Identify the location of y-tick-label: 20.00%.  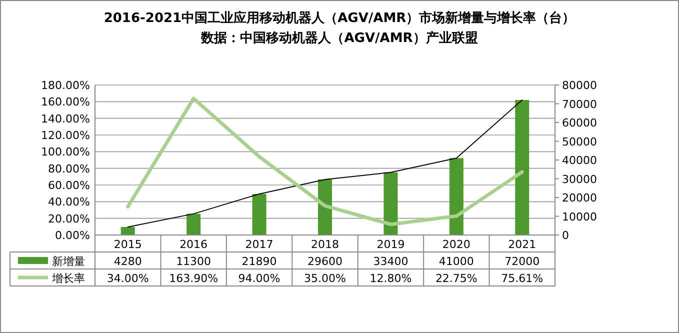
(69, 219).